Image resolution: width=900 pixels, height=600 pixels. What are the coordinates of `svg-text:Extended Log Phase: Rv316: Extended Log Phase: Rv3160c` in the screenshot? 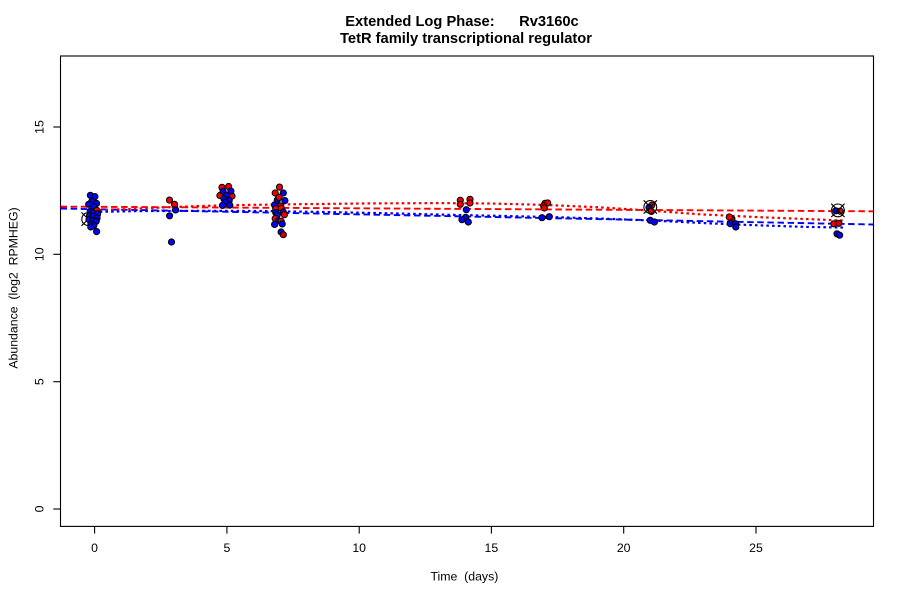 It's located at (461, 22).